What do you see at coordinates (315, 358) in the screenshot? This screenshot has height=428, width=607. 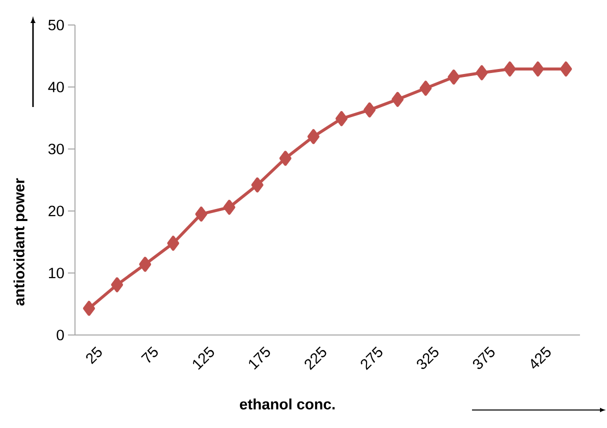 I see `x-tick-label: 225` at bounding box center [315, 358].